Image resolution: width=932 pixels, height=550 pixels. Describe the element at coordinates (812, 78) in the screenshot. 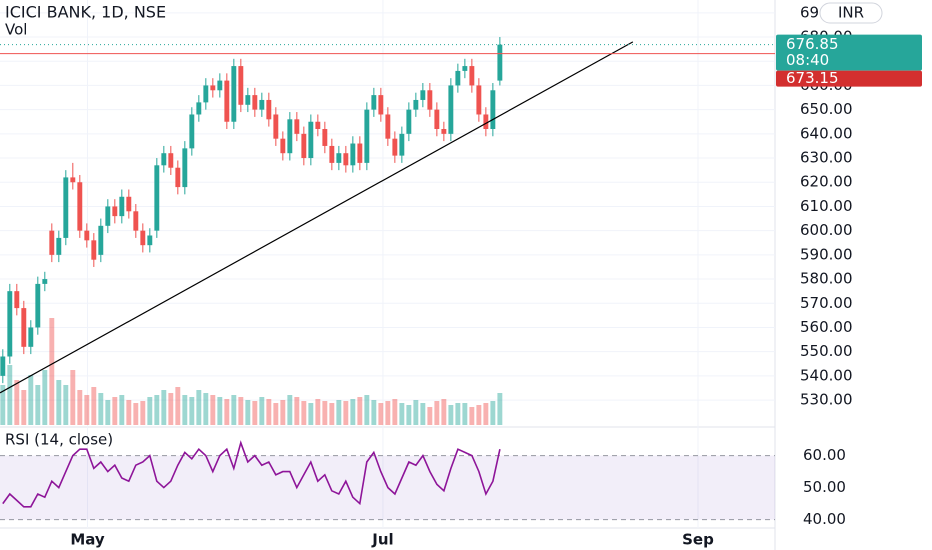

I see `ref-price-label: 673.15` at that location.